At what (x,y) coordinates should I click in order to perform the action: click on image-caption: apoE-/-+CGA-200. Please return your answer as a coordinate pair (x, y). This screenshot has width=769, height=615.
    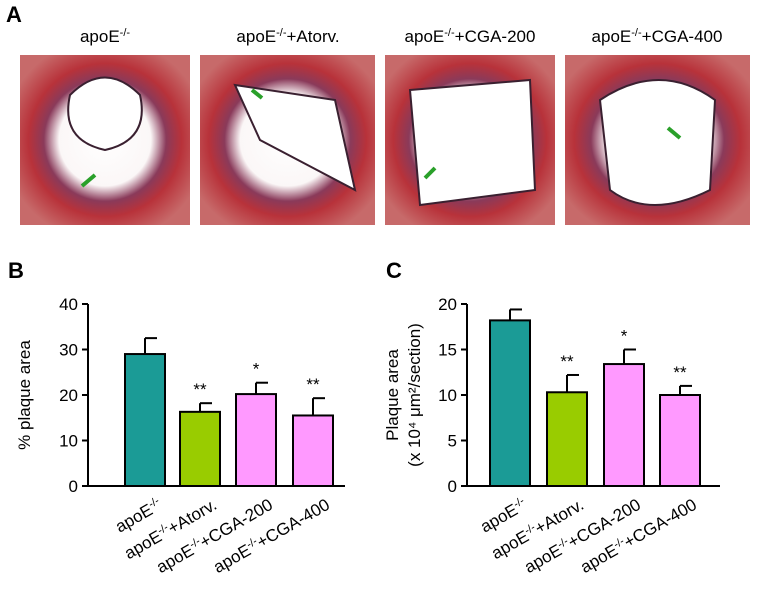
    Looking at the image, I should click on (470, 36).